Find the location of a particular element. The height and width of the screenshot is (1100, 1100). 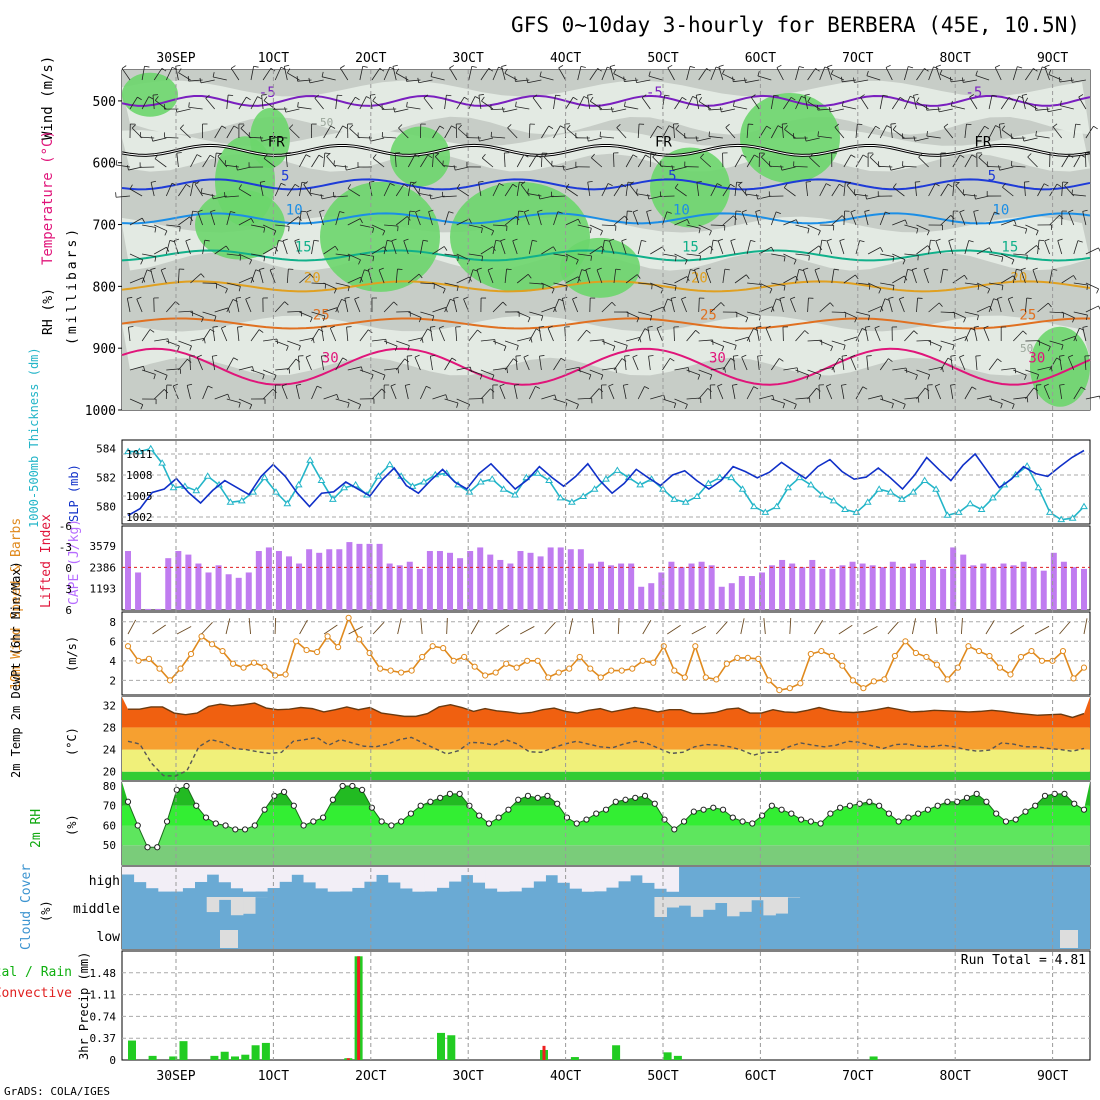

rh-tick-label: 60 is located at coordinates (109, 825).